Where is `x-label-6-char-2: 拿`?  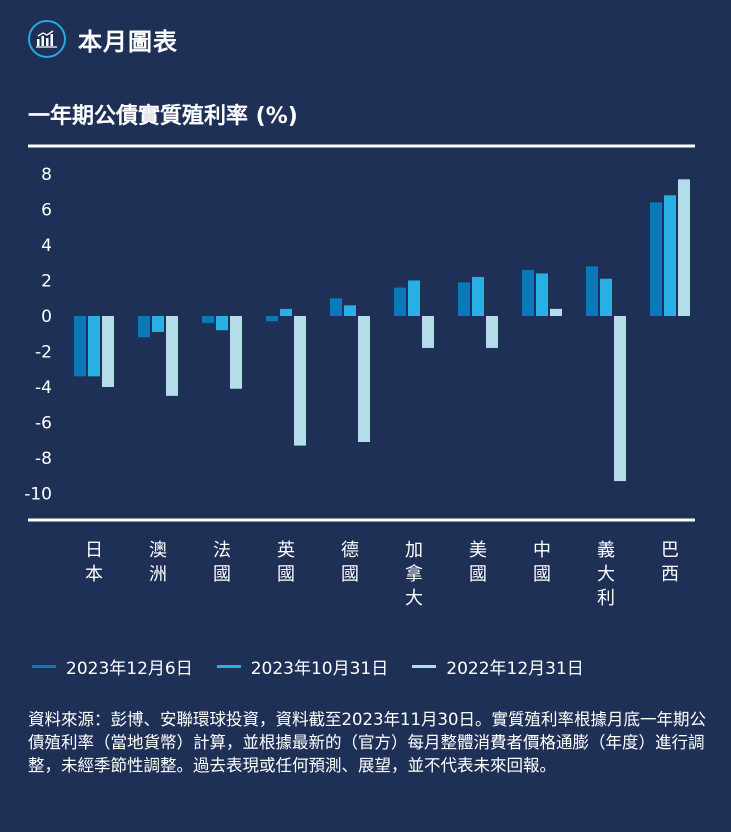
x-label-6-char-2: 拿 is located at coordinates (414, 574).